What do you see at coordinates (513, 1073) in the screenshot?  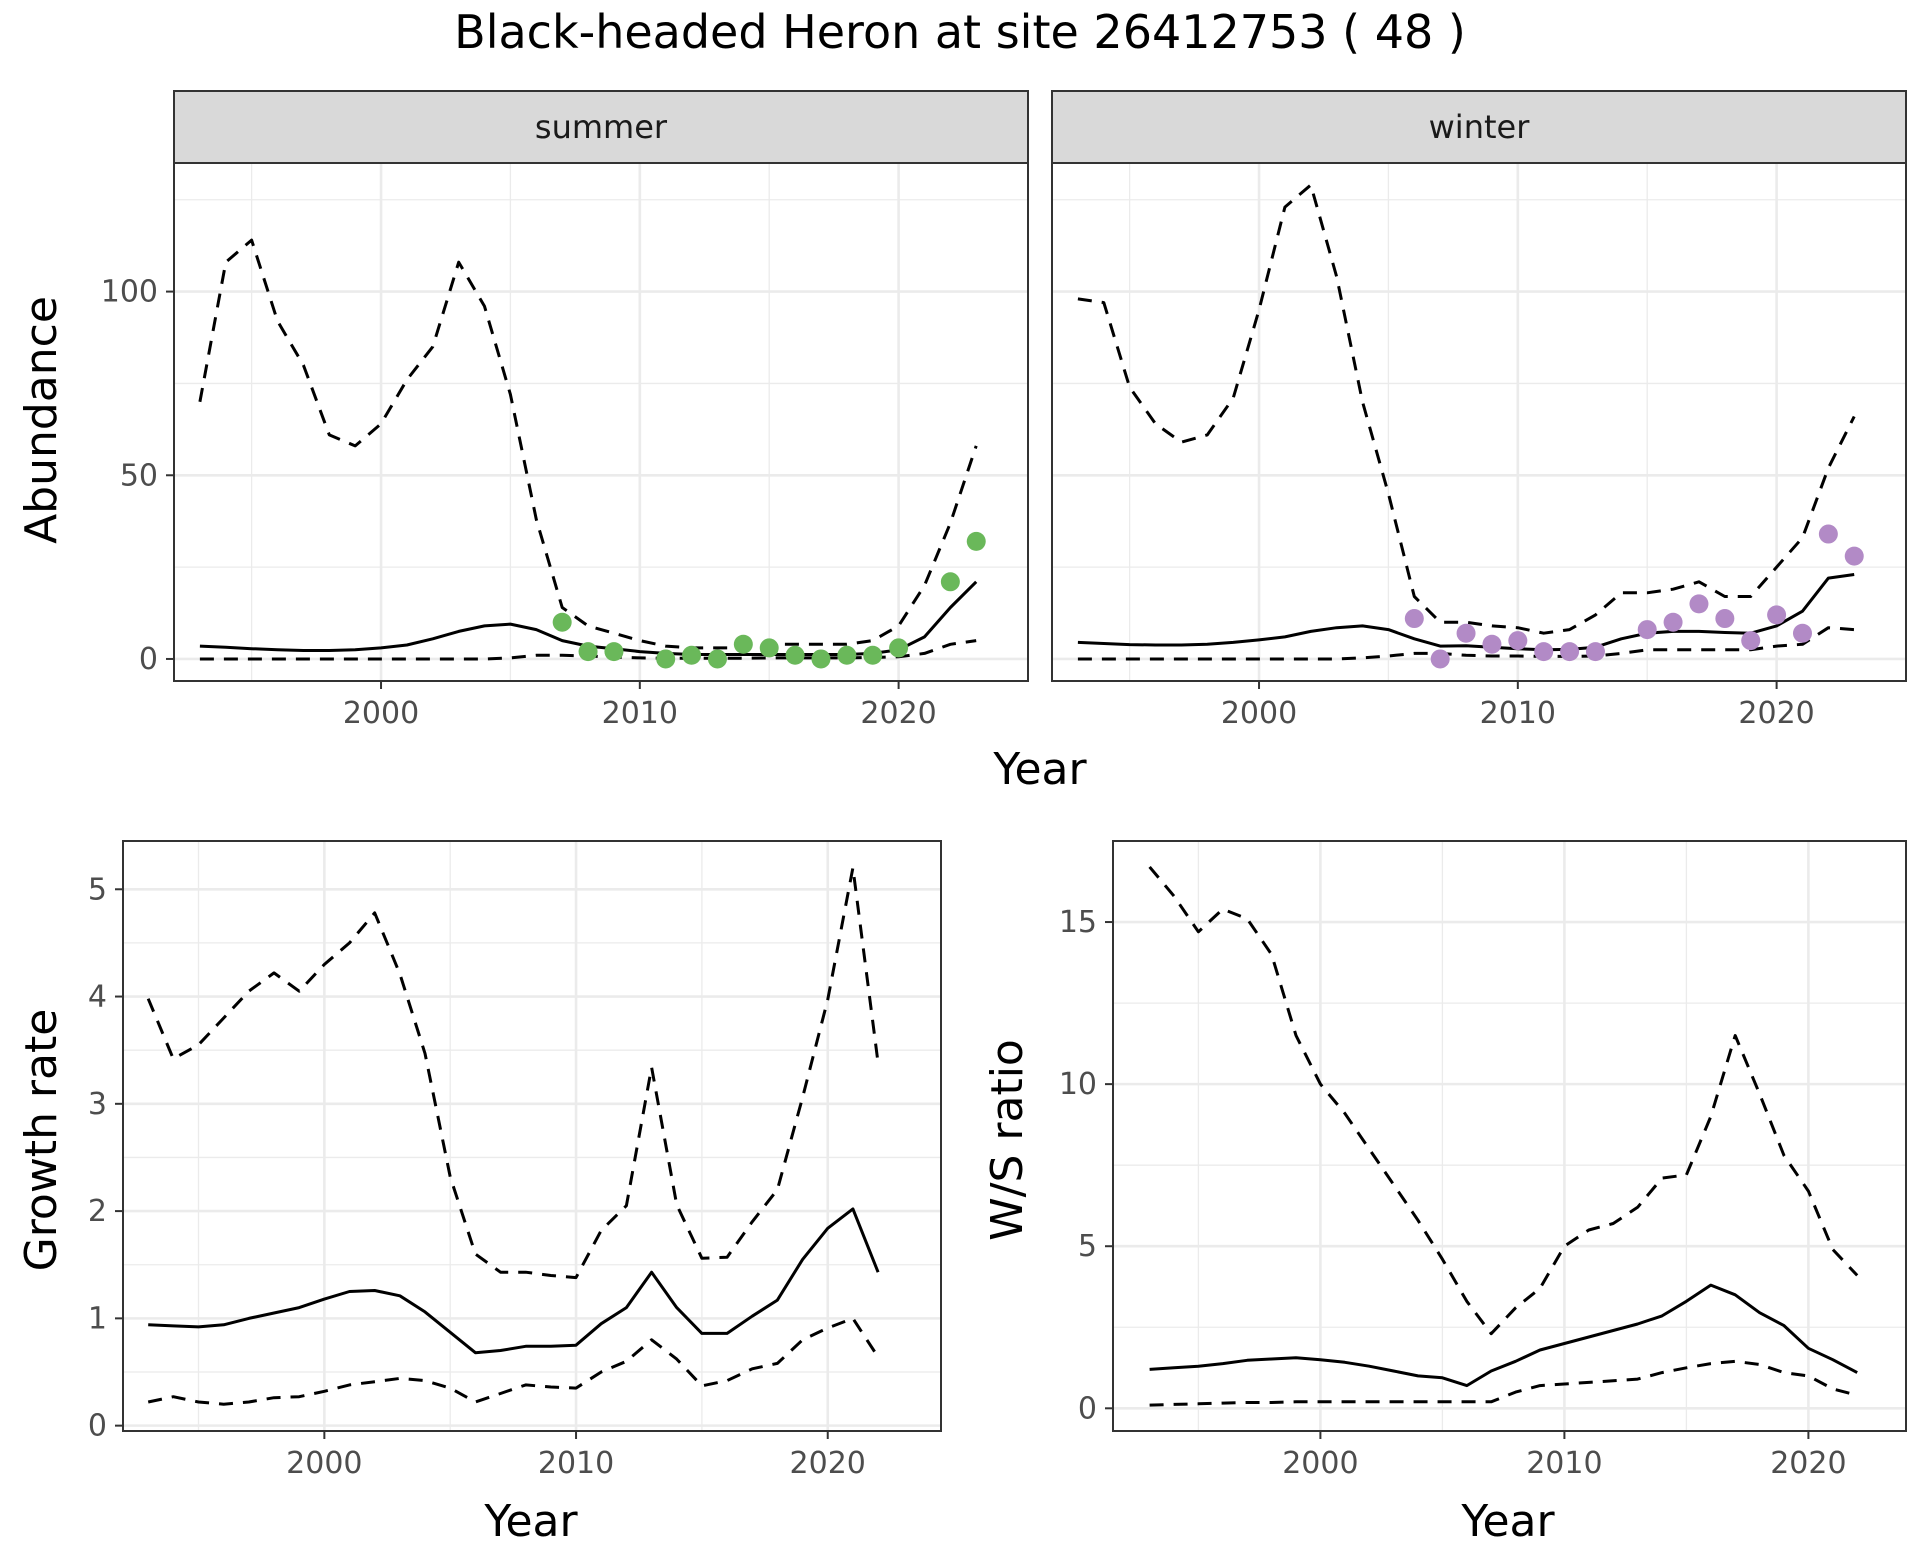 I see `growth-rate-upper-bound-line` at bounding box center [513, 1073].